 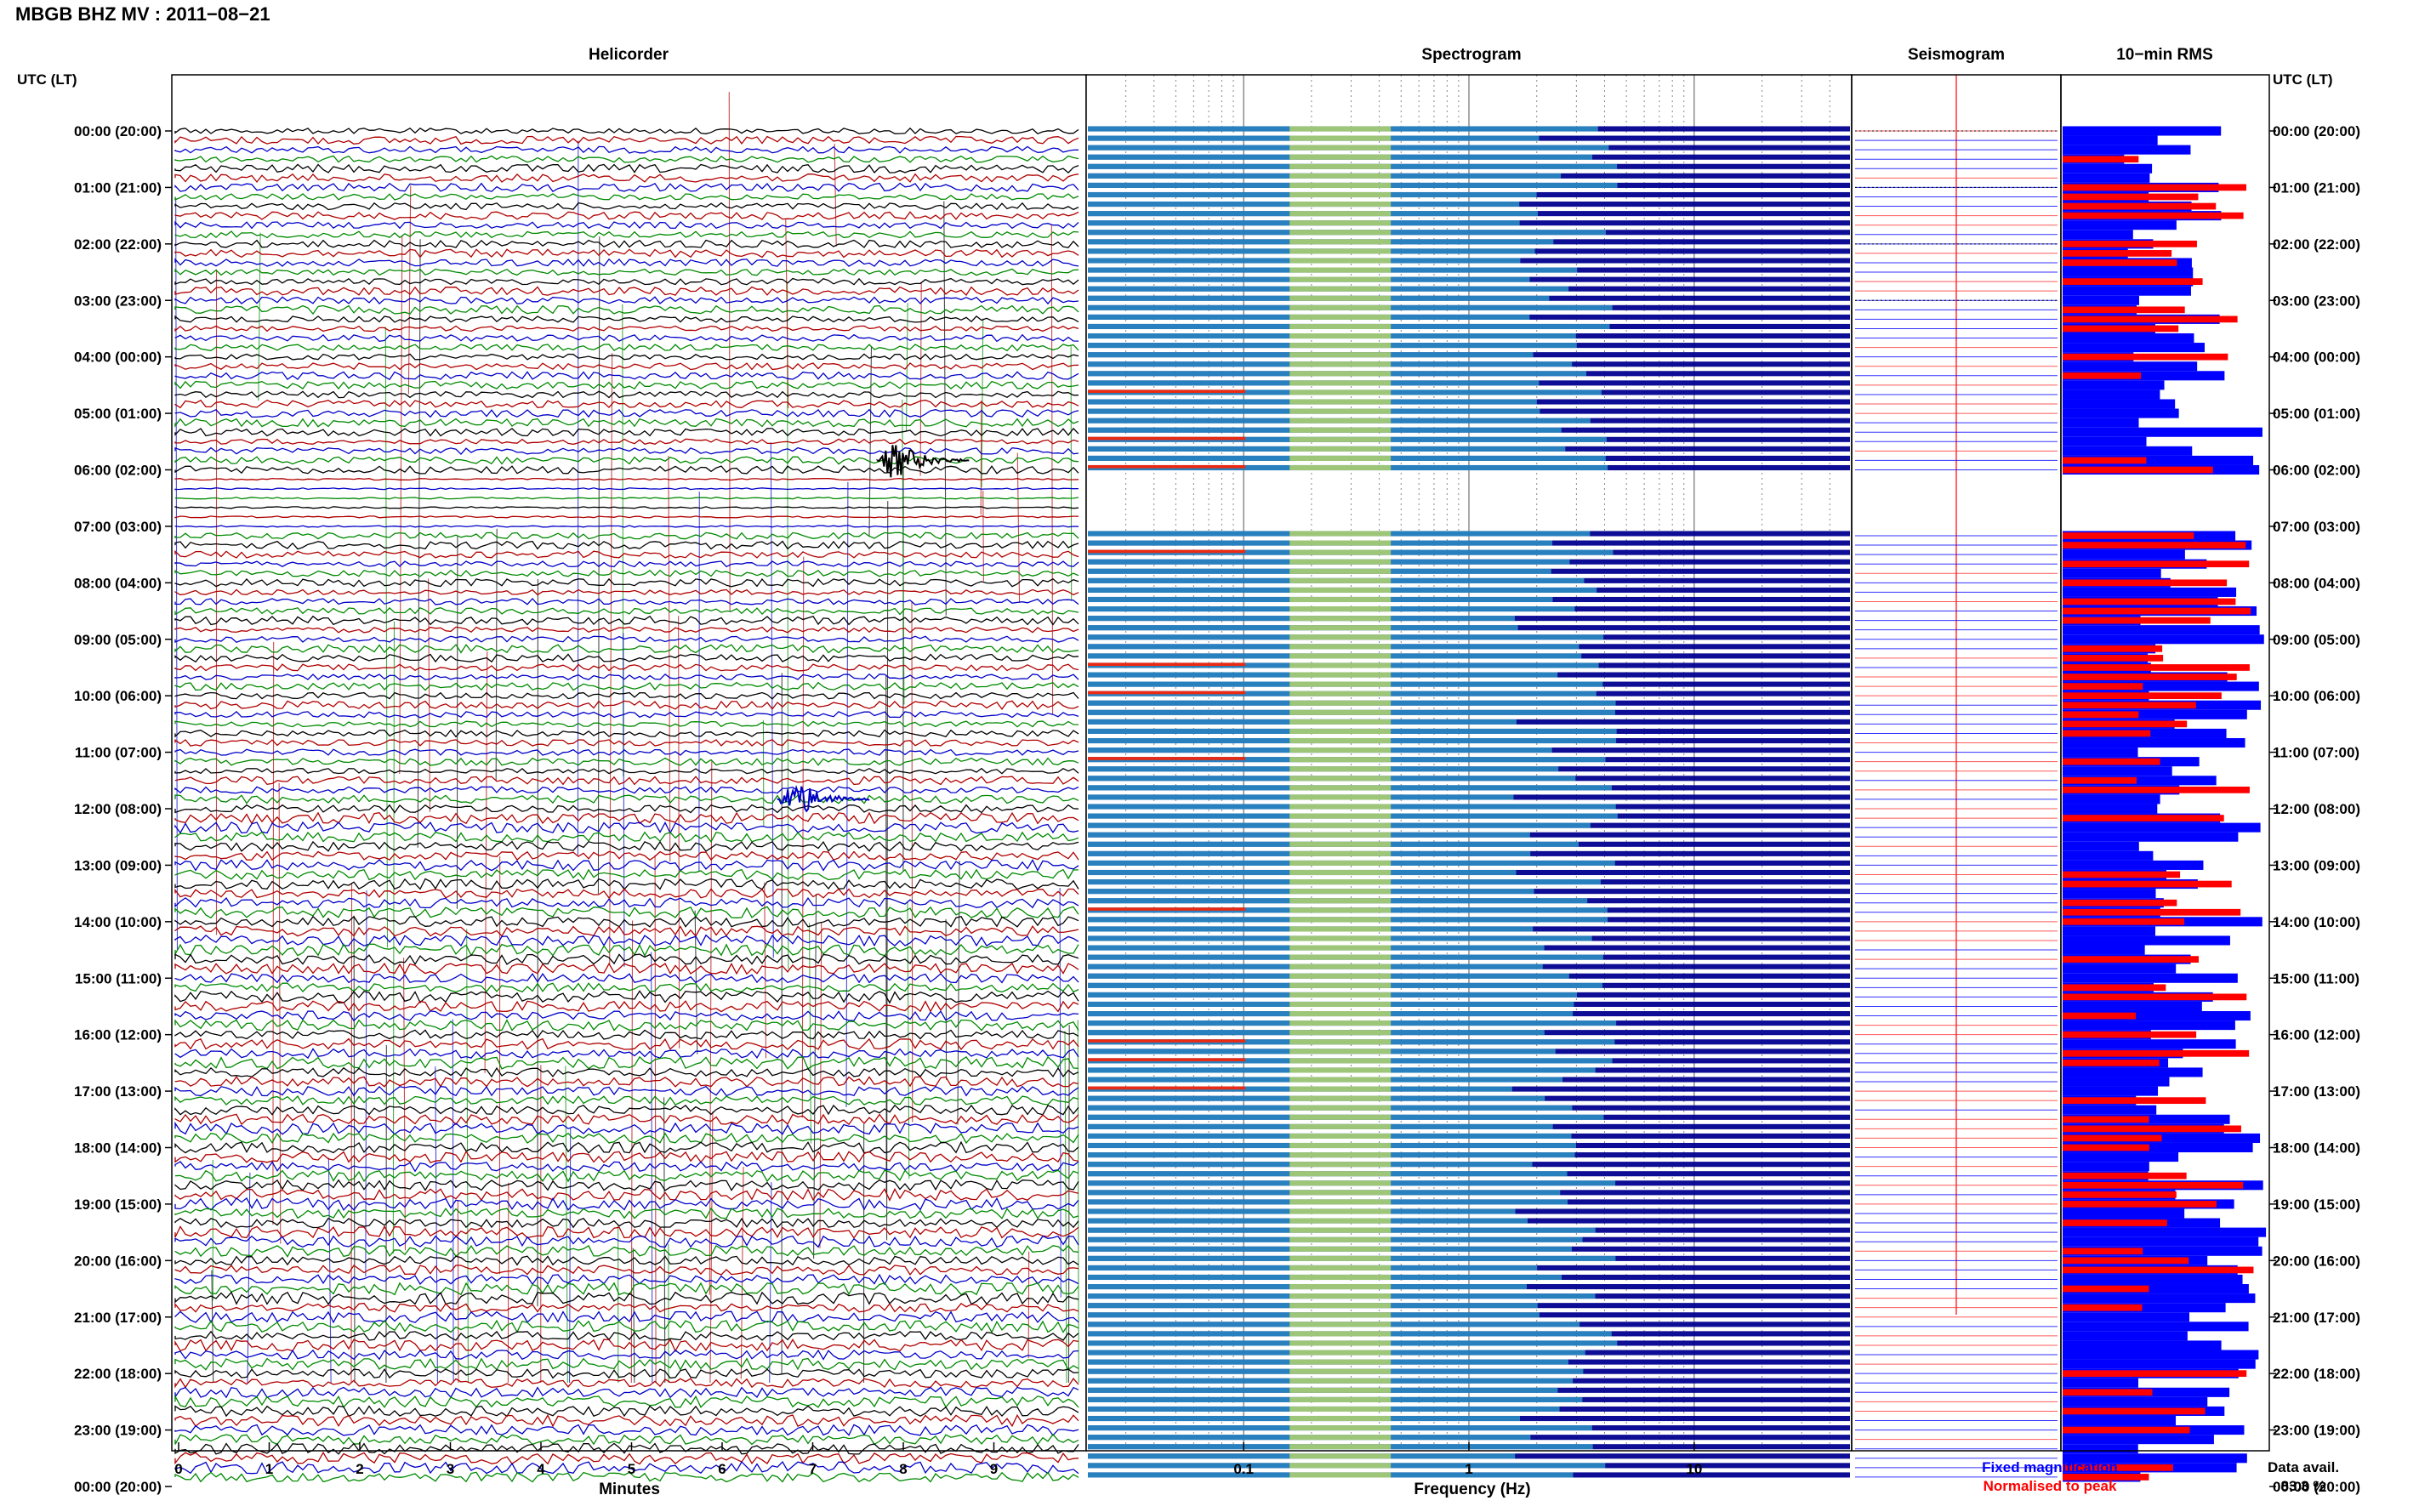 What do you see at coordinates (2165, 763) in the screenshot?
I see `rms-frame` at bounding box center [2165, 763].